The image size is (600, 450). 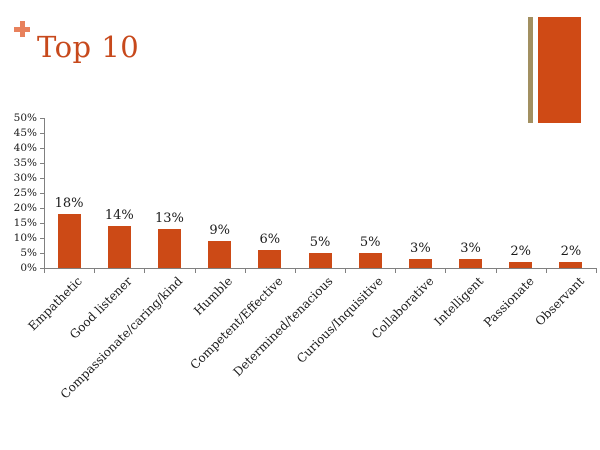 I want to click on plus-icon-vertical-stroke, so click(x=22, y=29).